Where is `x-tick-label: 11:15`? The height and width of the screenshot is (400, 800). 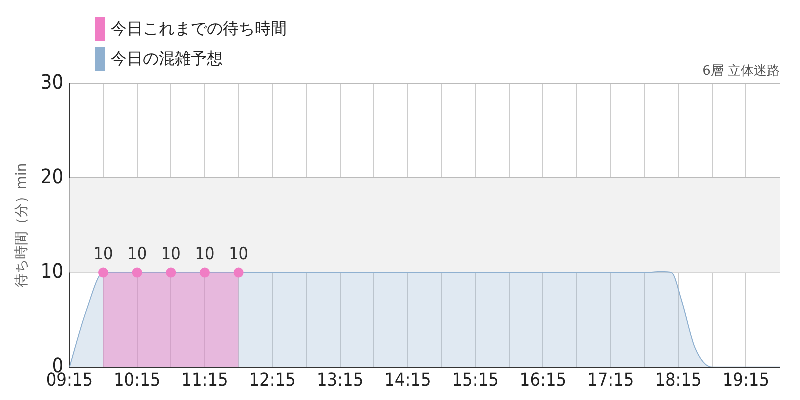 x-tick-label: 11:15 is located at coordinates (205, 380).